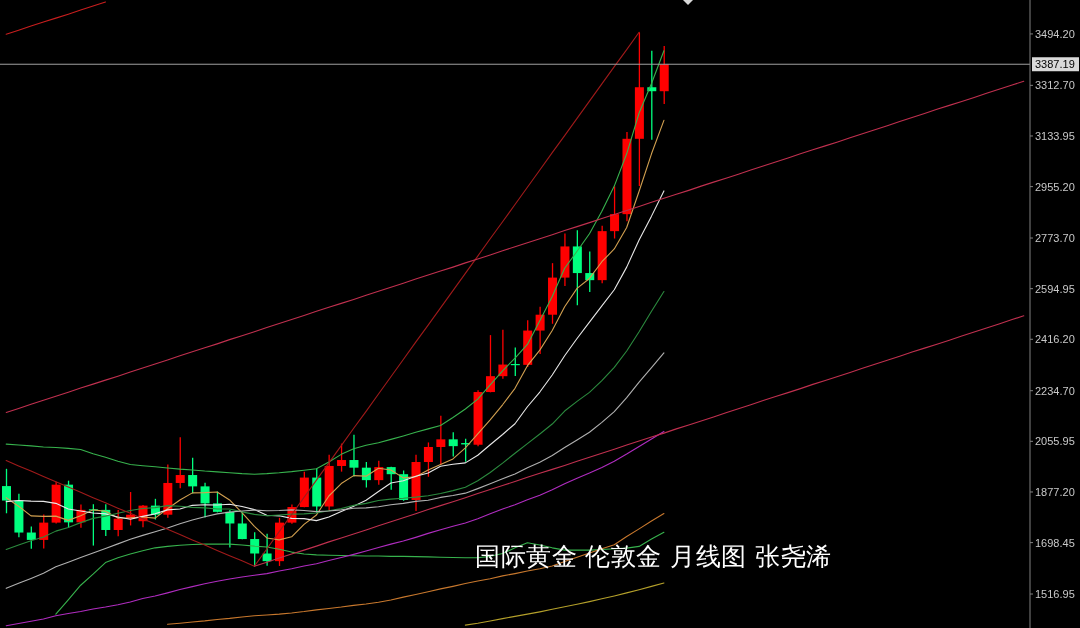  What do you see at coordinates (1055, 186) in the screenshot?
I see `y-tick-label: 2955.20` at bounding box center [1055, 186].